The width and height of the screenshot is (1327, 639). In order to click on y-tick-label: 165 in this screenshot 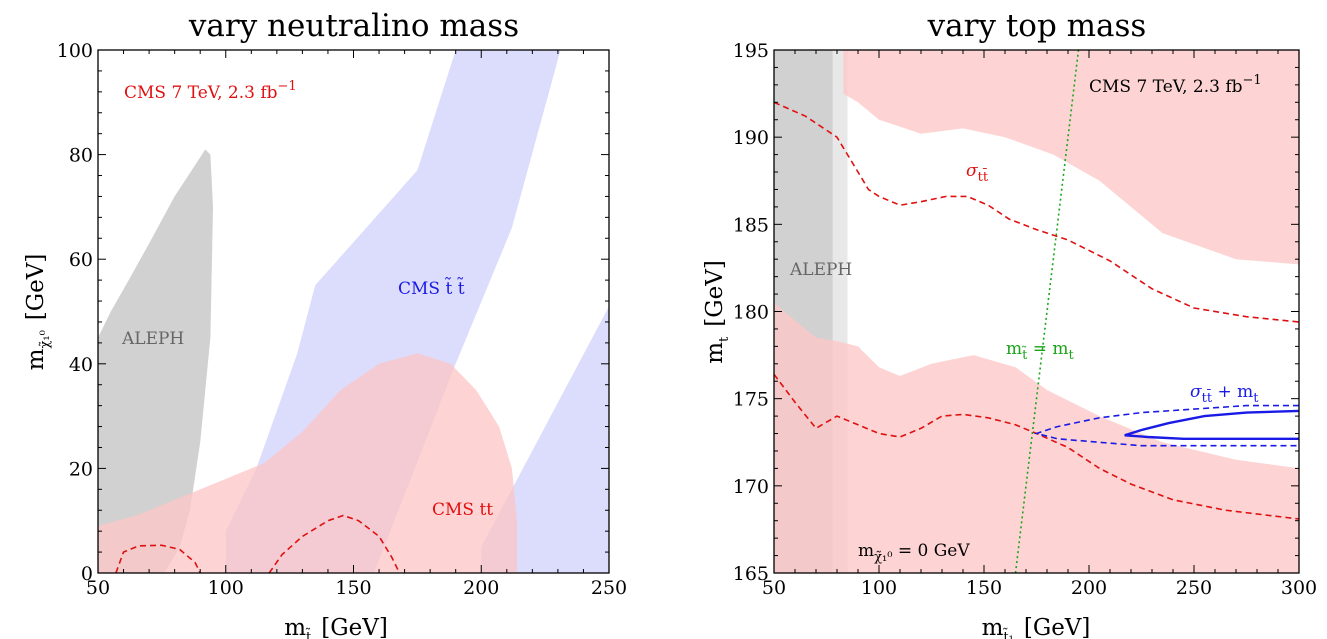, I will do `click(751, 574)`.